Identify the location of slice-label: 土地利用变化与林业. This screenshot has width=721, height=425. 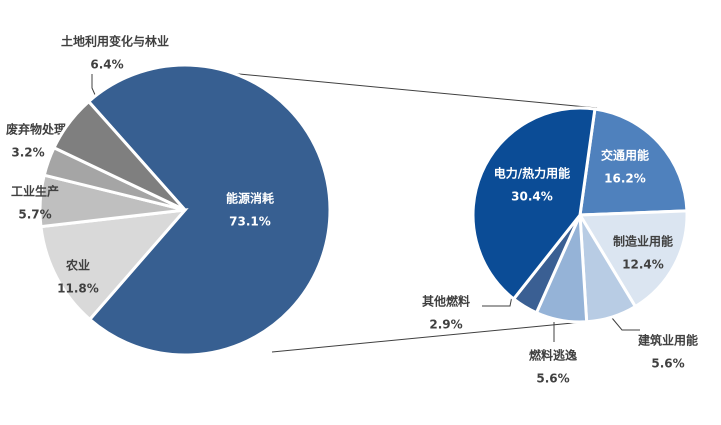
(115, 41).